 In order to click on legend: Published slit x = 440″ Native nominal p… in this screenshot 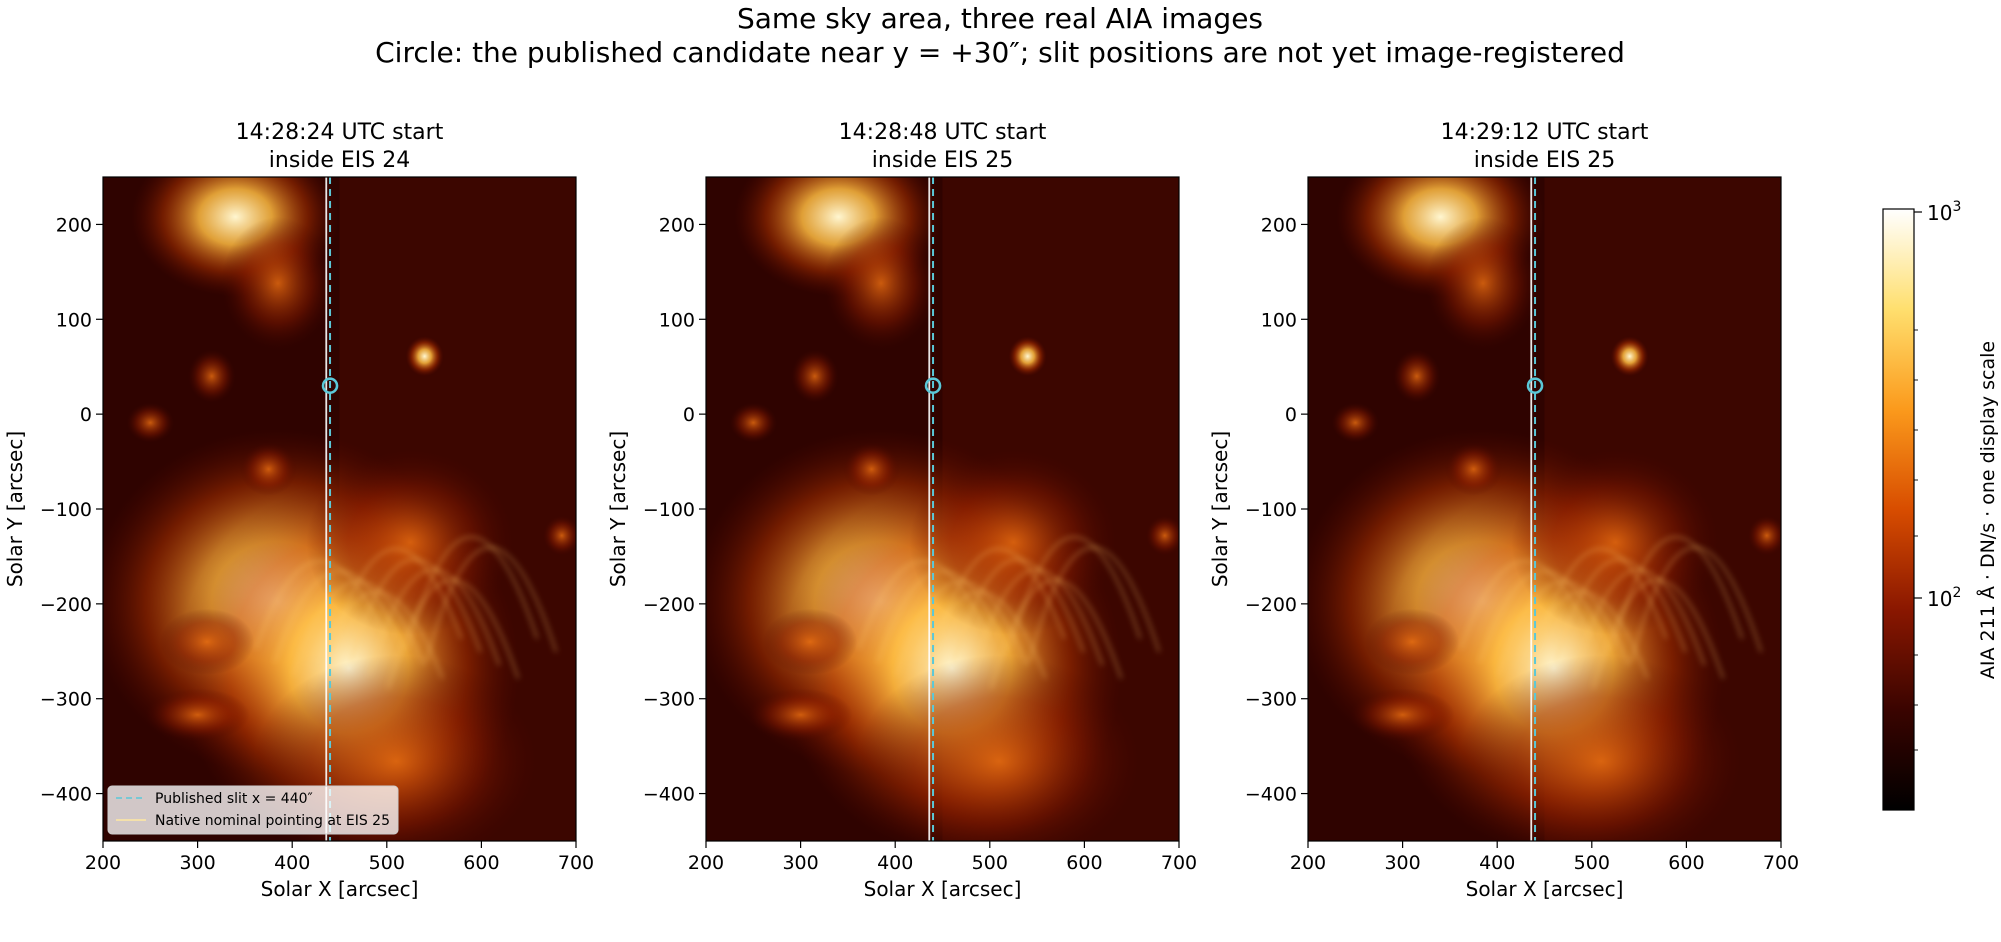, I will do `click(253, 810)`.